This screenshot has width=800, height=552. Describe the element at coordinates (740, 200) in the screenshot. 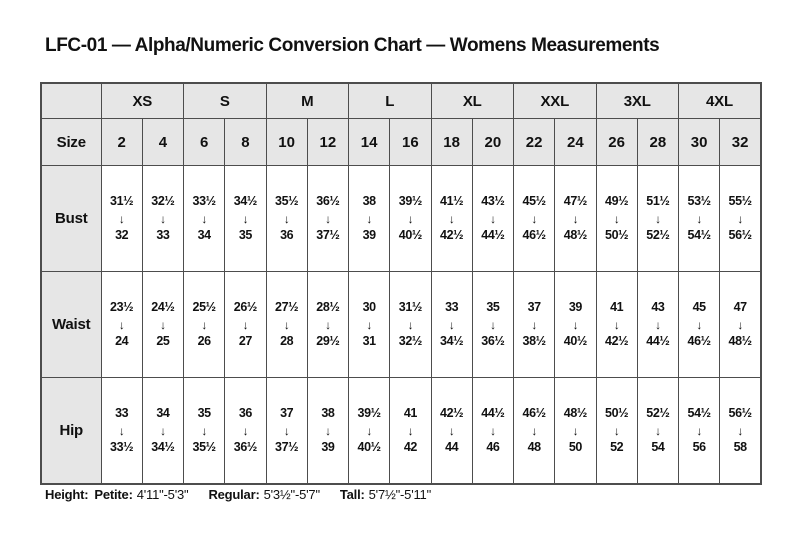

I see `range-from: 55½` at that location.